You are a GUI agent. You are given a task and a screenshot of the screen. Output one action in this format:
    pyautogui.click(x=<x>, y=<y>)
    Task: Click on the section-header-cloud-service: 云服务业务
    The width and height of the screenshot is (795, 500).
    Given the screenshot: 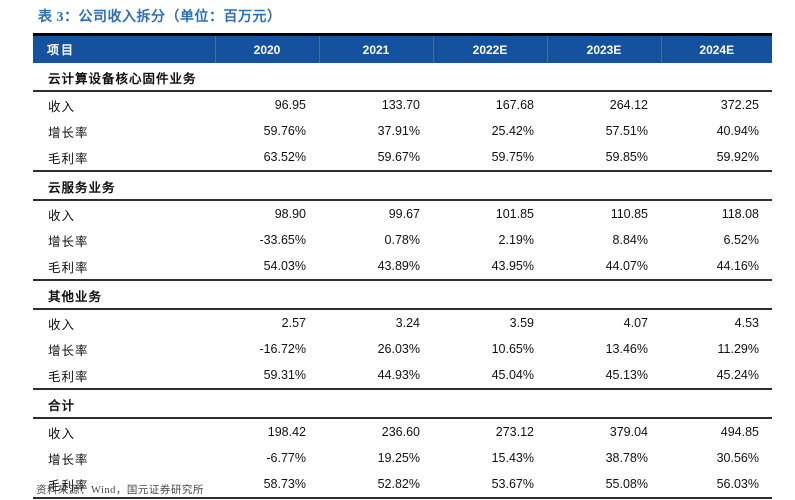 What is the action you would take?
    pyautogui.click(x=402, y=186)
    